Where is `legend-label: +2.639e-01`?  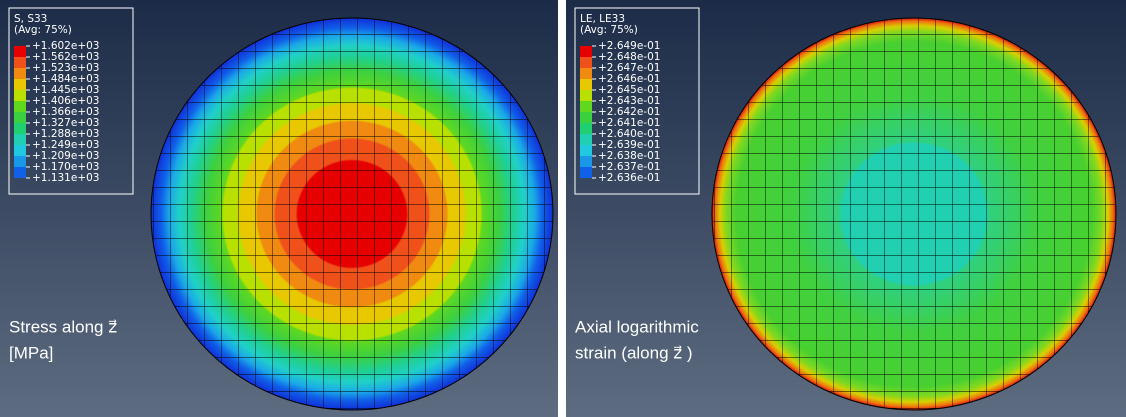
legend-label: +2.639e-01 is located at coordinates (629, 145).